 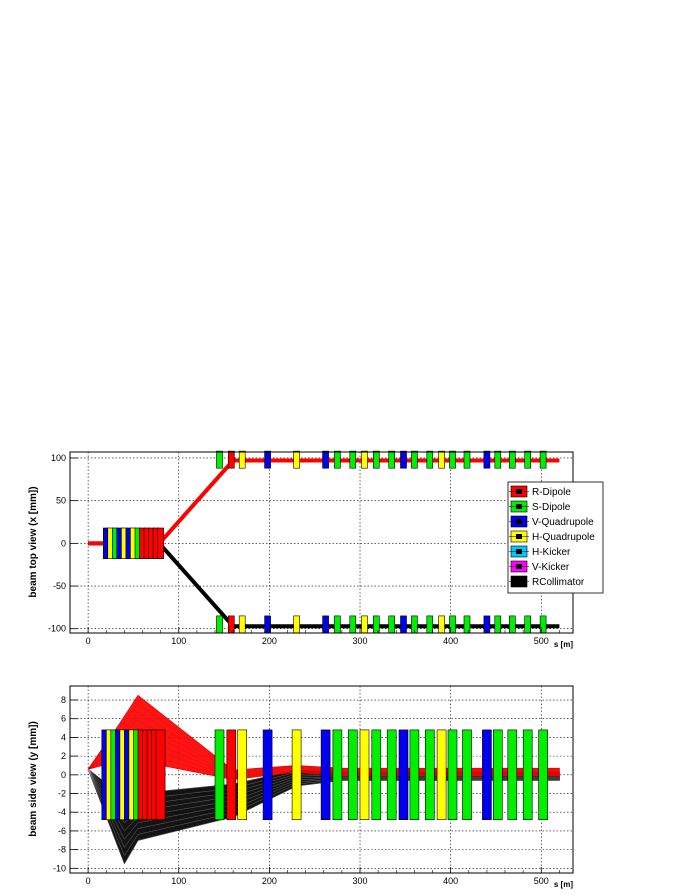 I want to click on y-tick-label: -6, so click(x=62, y=831).